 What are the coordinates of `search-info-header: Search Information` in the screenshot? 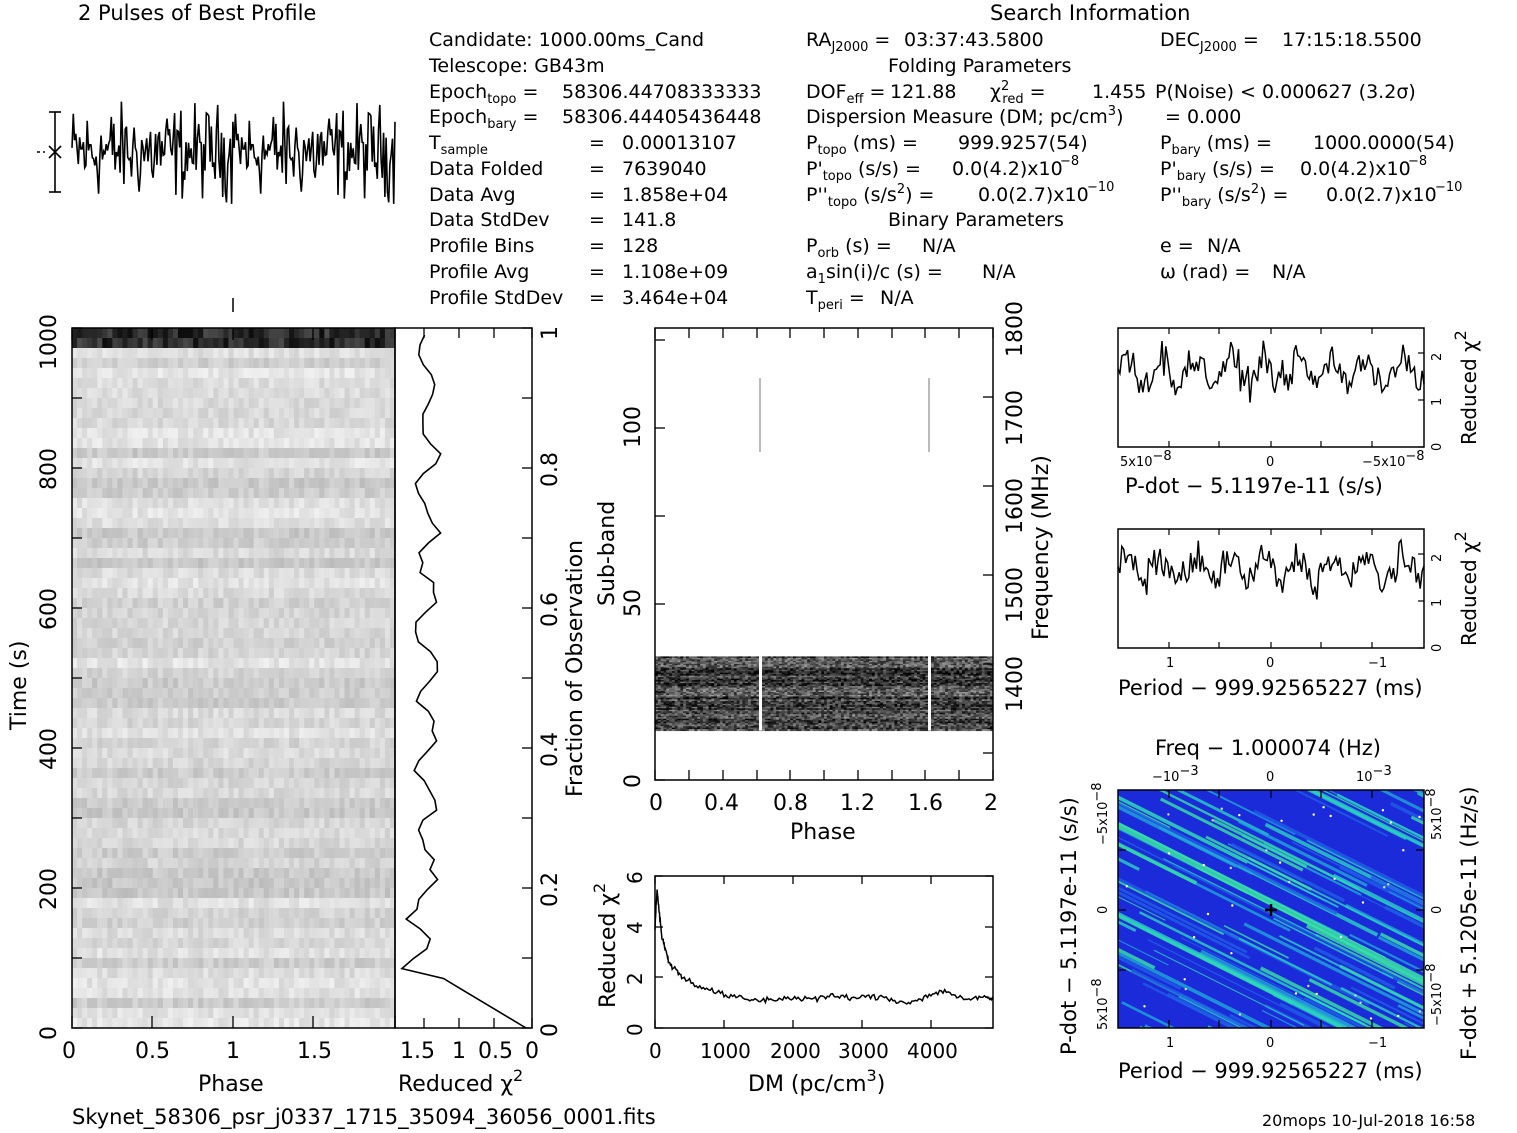 It's located at (1090, 13).